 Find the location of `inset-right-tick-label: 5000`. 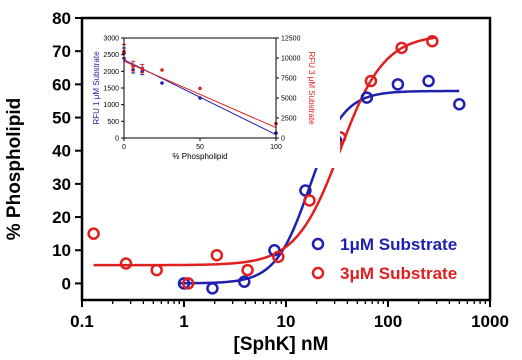

inset-right-tick-label: 5000 is located at coordinates (289, 99).